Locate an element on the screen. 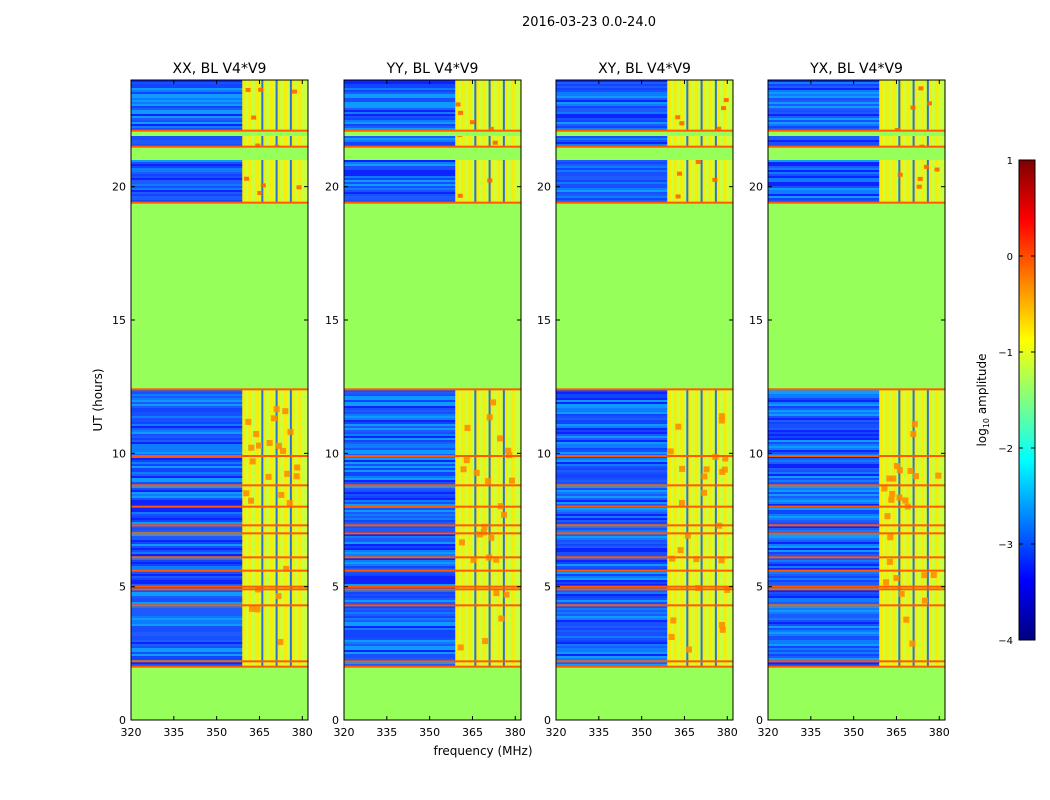  y-tick-label: 10 is located at coordinates (756, 453).